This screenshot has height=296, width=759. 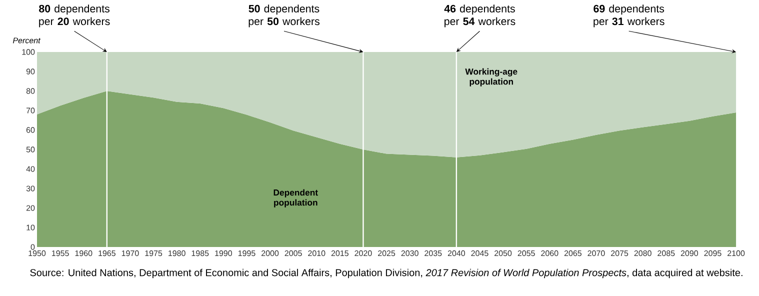 I want to click on x-tick-label: 2055, so click(x=526, y=253).